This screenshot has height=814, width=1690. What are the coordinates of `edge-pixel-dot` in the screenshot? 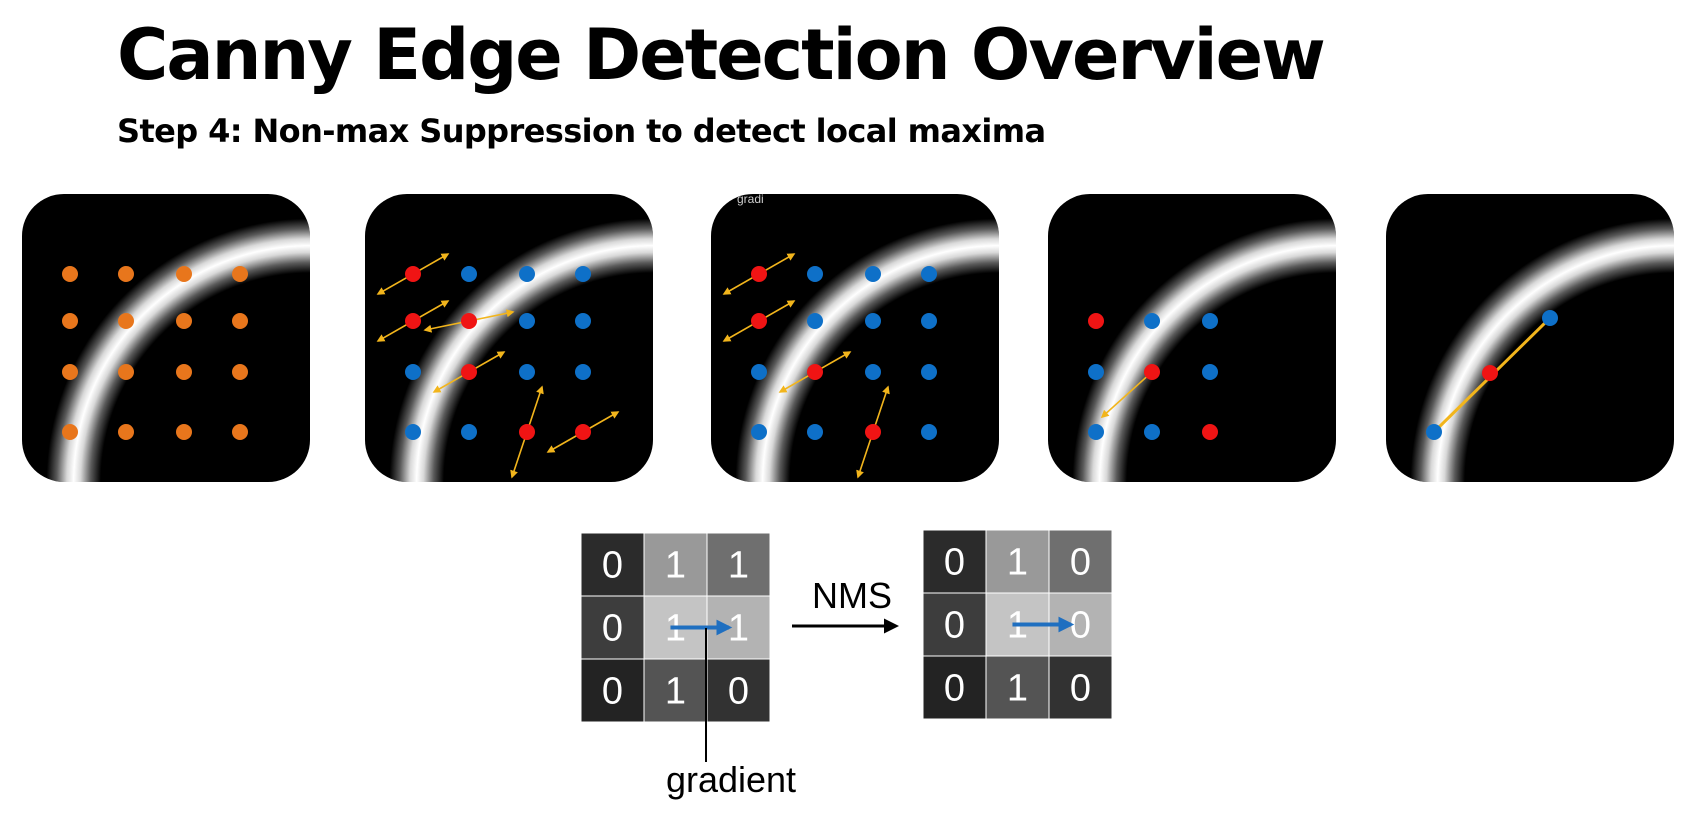 It's located at (1490, 373).